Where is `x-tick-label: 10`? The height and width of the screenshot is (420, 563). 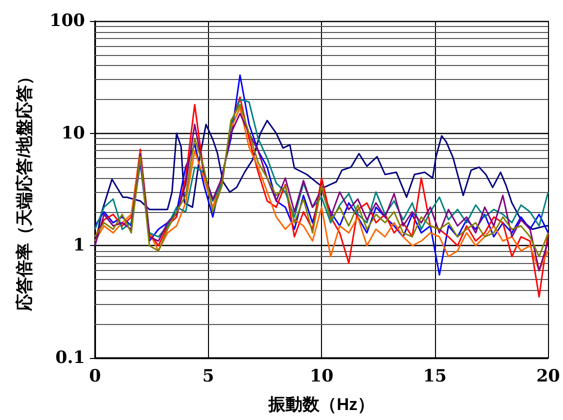 x-tick-label: 10 is located at coordinates (322, 376).